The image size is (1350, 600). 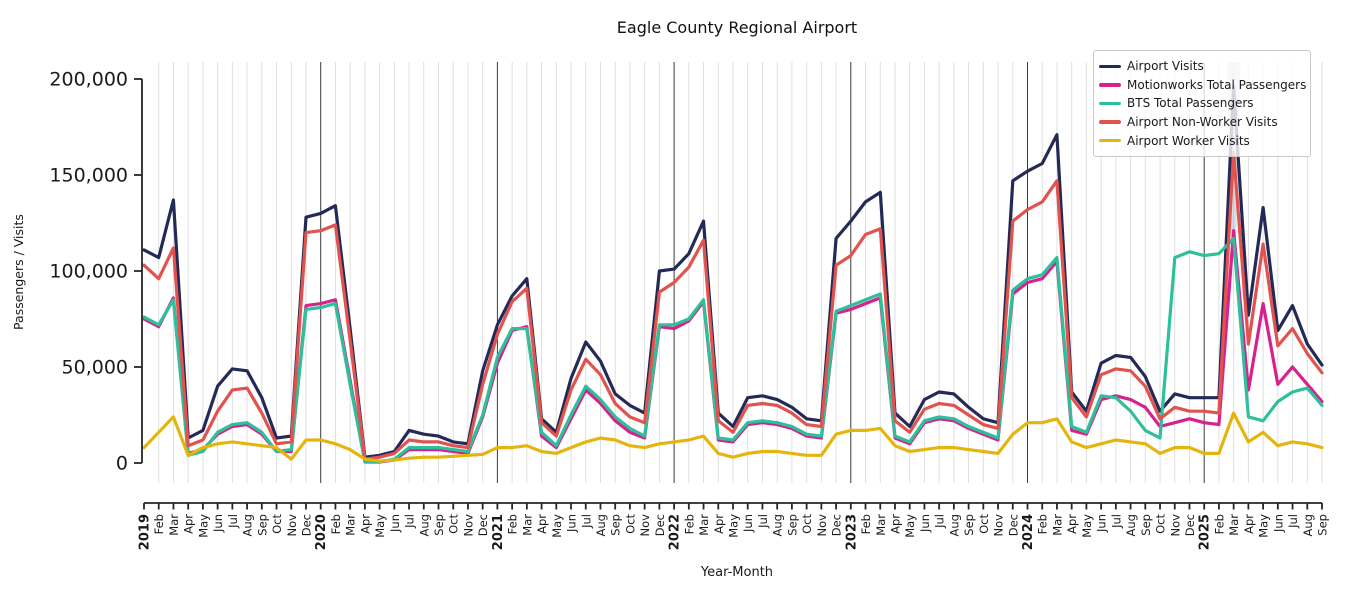 I want to click on y-tick-label: 50,000, so click(x=95, y=368).